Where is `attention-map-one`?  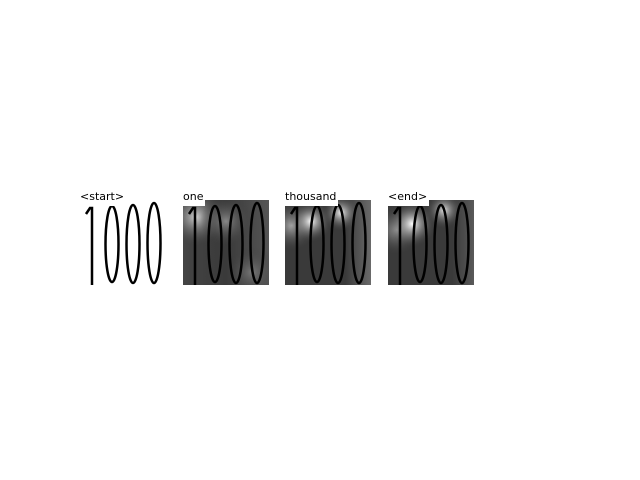
attention-map-one is located at coordinates (226, 242).